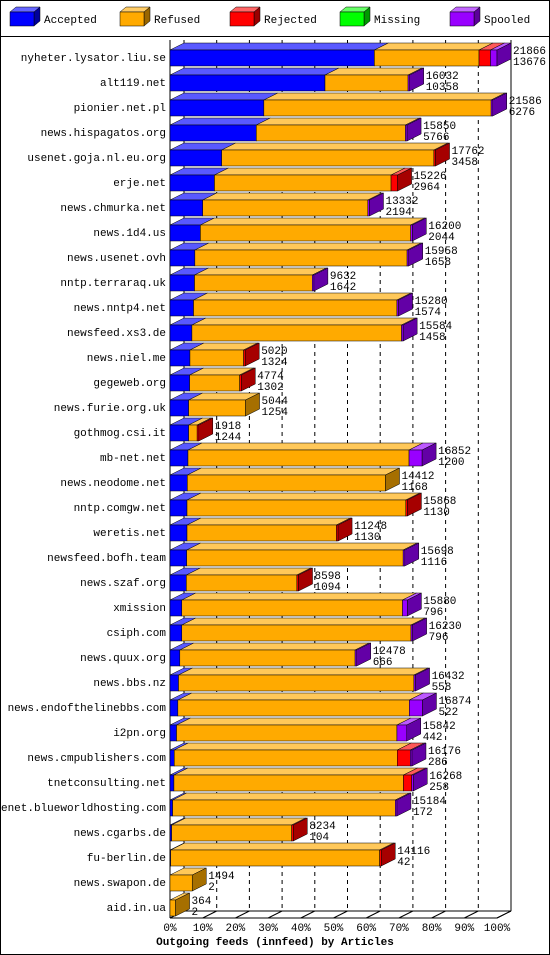 The width and height of the screenshot is (550, 955). What do you see at coordinates (435, 327) in the screenshot?
I see `offered-label: 15584` at bounding box center [435, 327].